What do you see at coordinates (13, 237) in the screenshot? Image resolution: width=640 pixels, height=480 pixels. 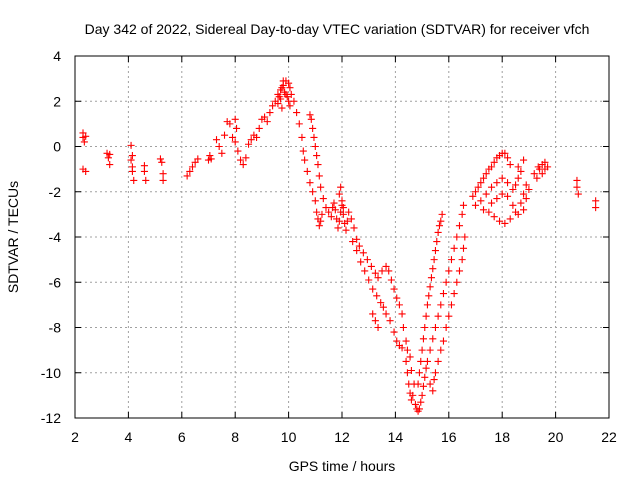 I see `y-axis-label: SDTVAR / TECUs` at bounding box center [13, 237].